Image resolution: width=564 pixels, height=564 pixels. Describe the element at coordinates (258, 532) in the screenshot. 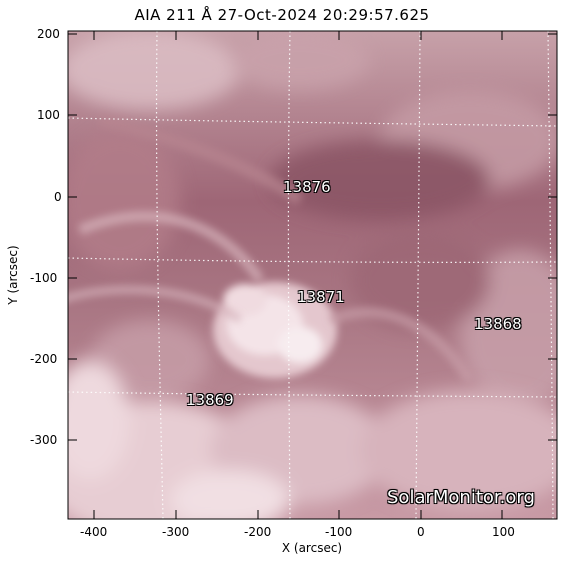

I see `x-tick-label: -200` at that location.